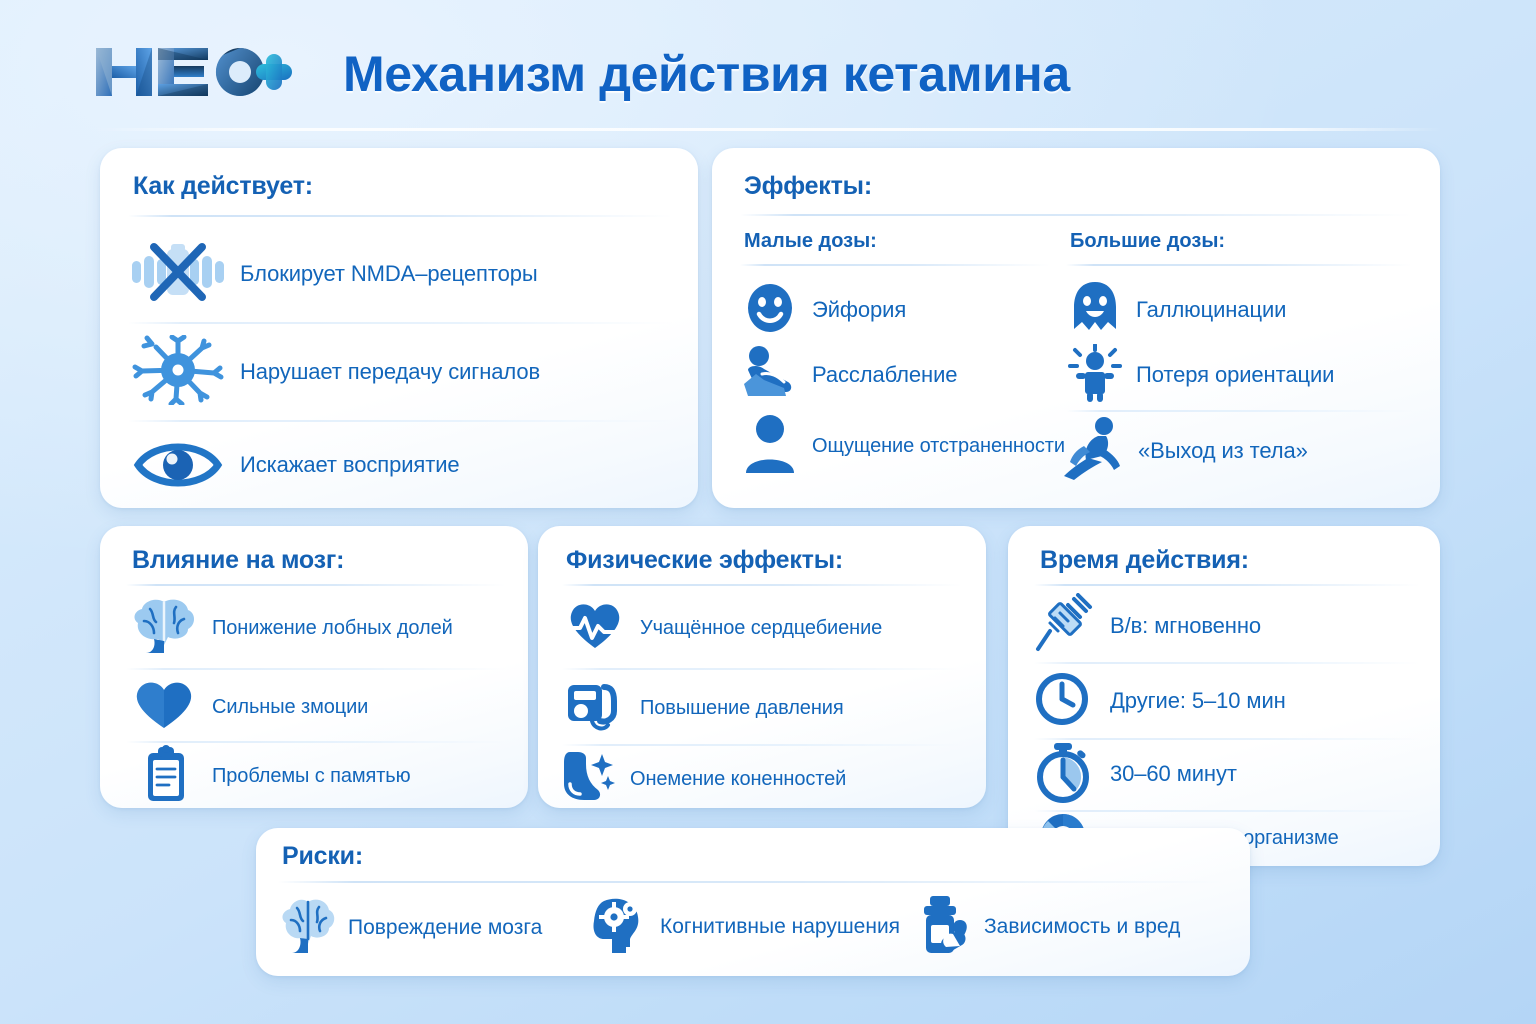 Image resolution: width=1536 pixels, height=1024 pixels. What do you see at coordinates (178, 274) in the screenshot?
I see `blocked-receptor-icon` at bounding box center [178, 274].